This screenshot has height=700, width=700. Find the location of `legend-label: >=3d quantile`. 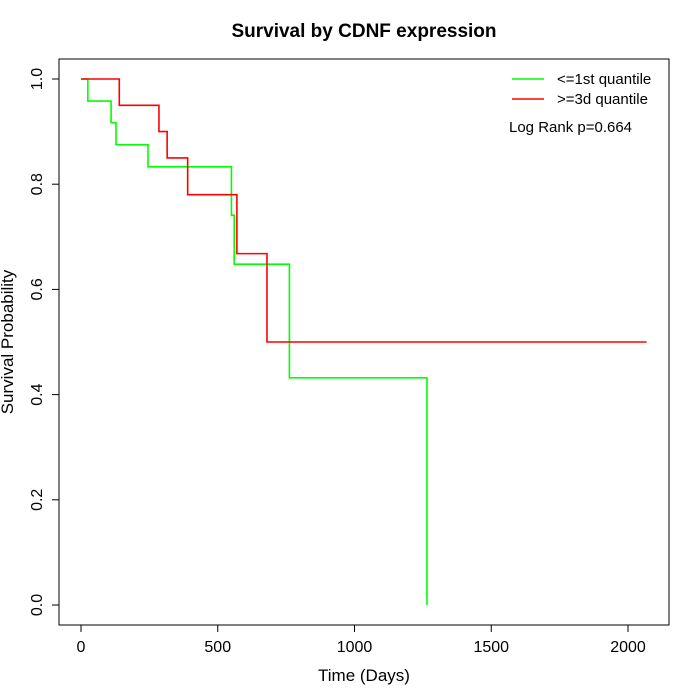

legend-label: >=3d quantile is located at coordinates (602, 99).